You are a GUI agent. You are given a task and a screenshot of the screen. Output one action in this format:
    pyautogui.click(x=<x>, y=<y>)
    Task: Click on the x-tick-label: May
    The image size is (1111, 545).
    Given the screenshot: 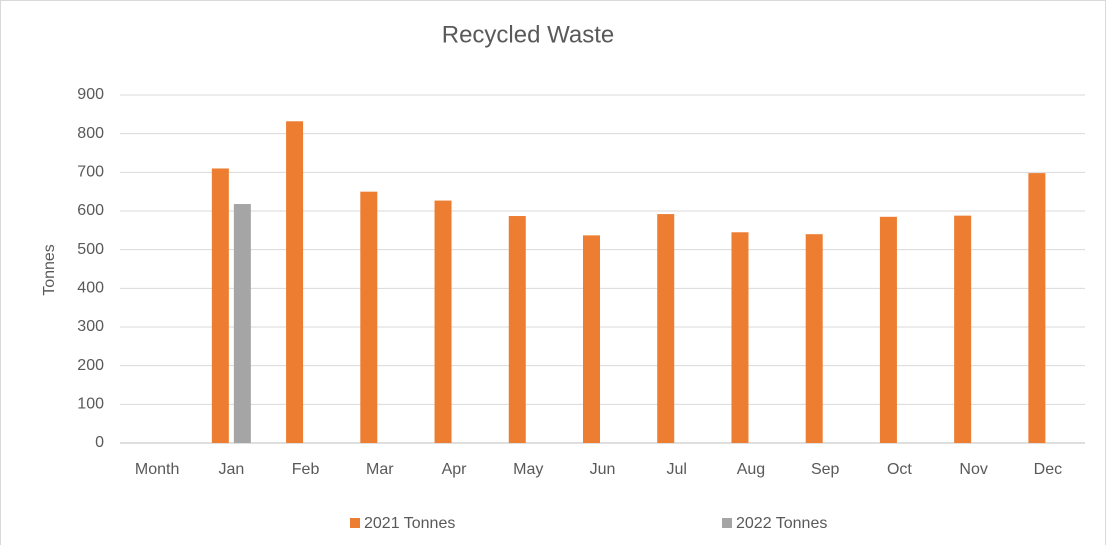 What is the action you would take?
    pyautogui.click(x=528, y=469)
    